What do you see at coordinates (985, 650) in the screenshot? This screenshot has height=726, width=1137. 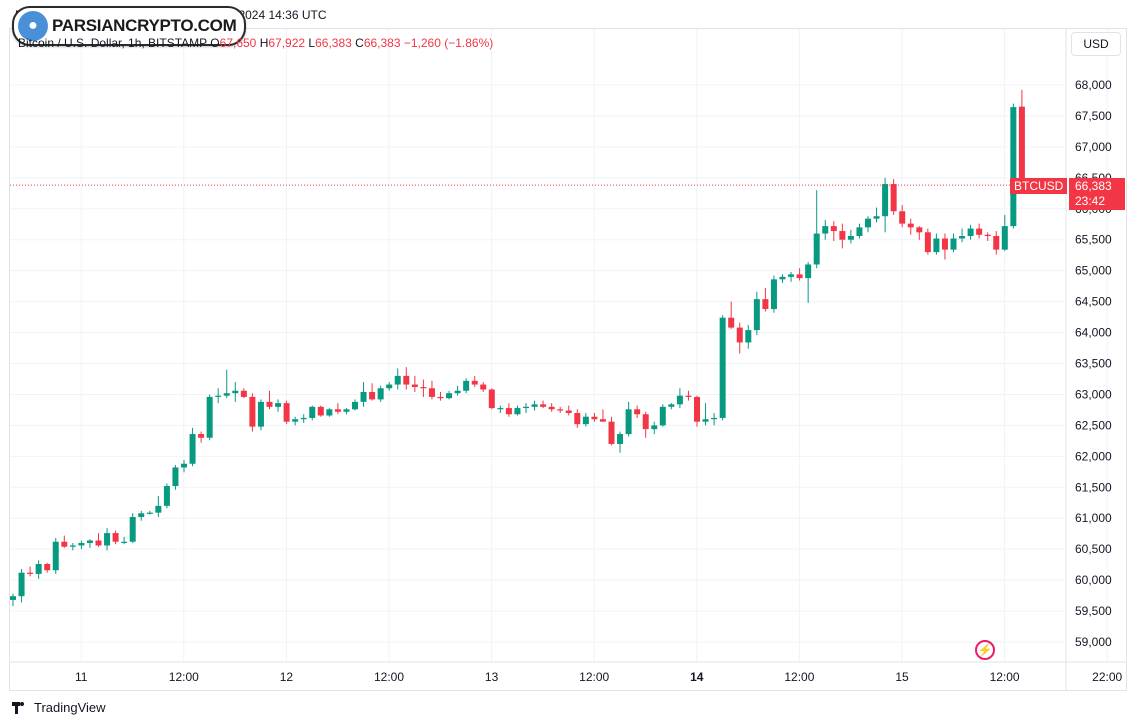 I see `lightning-icon: ⚡` at bounding box center [985, 650].